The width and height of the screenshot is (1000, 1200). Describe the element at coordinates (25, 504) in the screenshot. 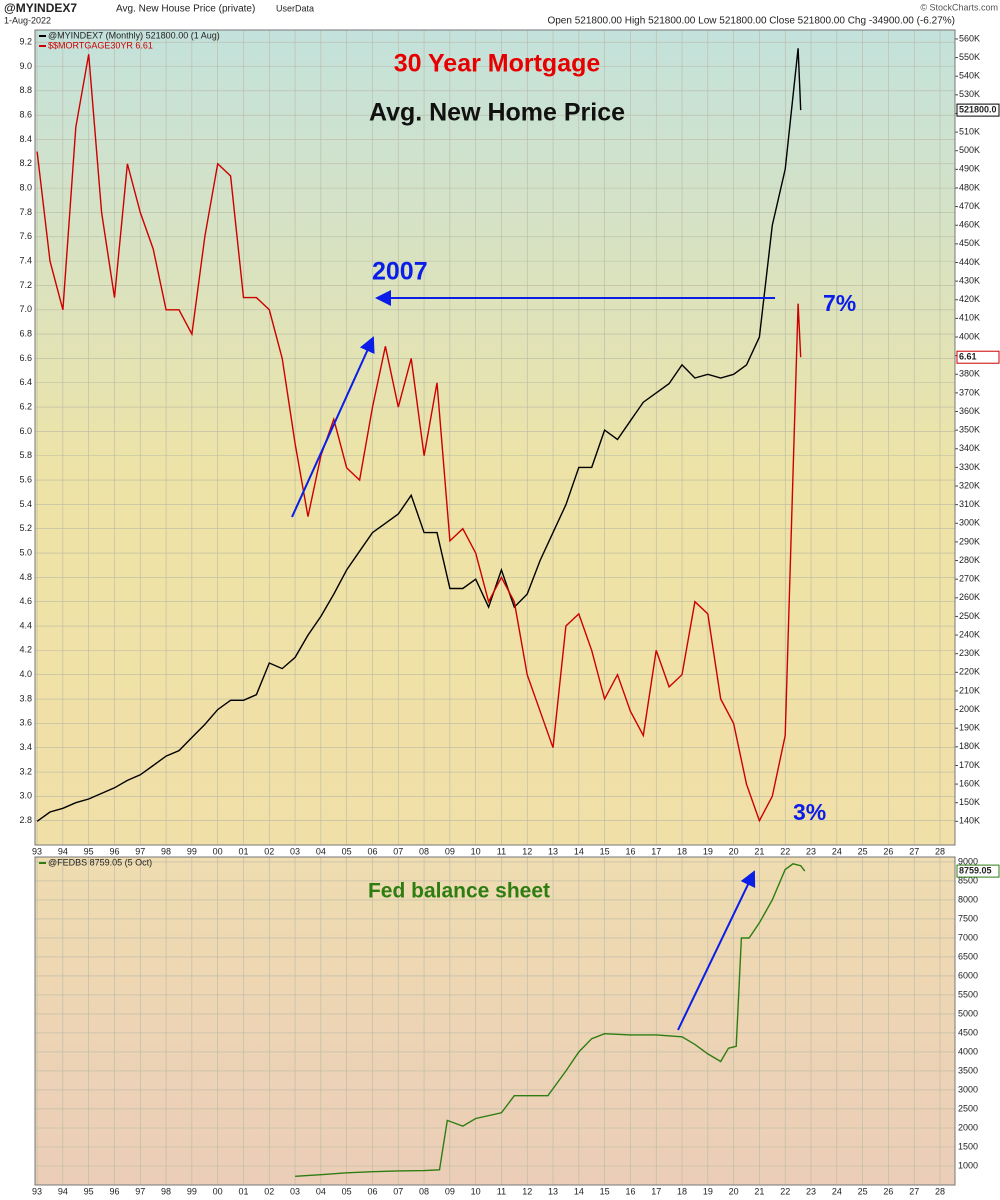

I see `y-tick-label: 5.4` at that location.